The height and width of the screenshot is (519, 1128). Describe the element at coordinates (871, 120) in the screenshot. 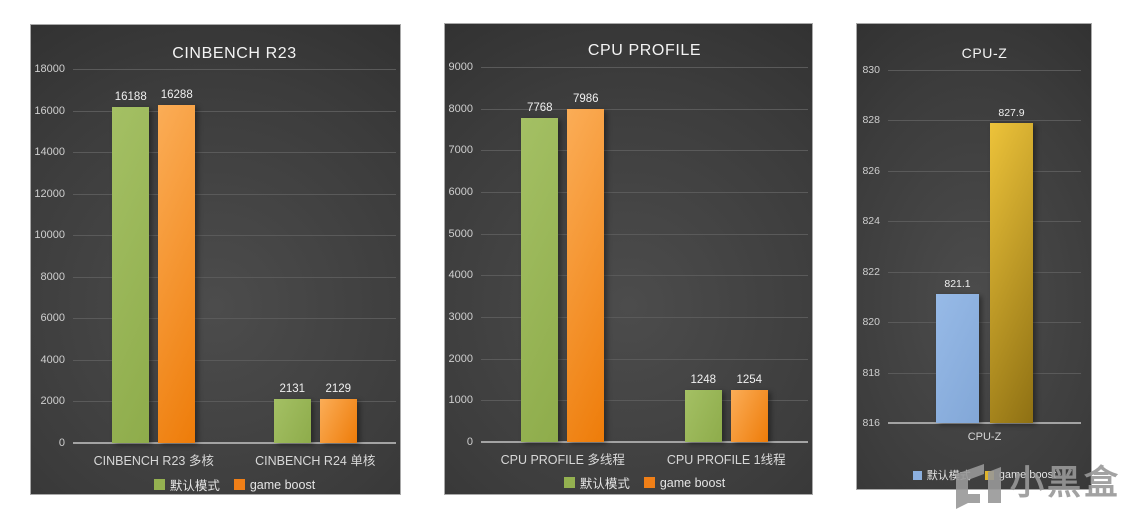

I see `y-tick-label: 828` at that location.